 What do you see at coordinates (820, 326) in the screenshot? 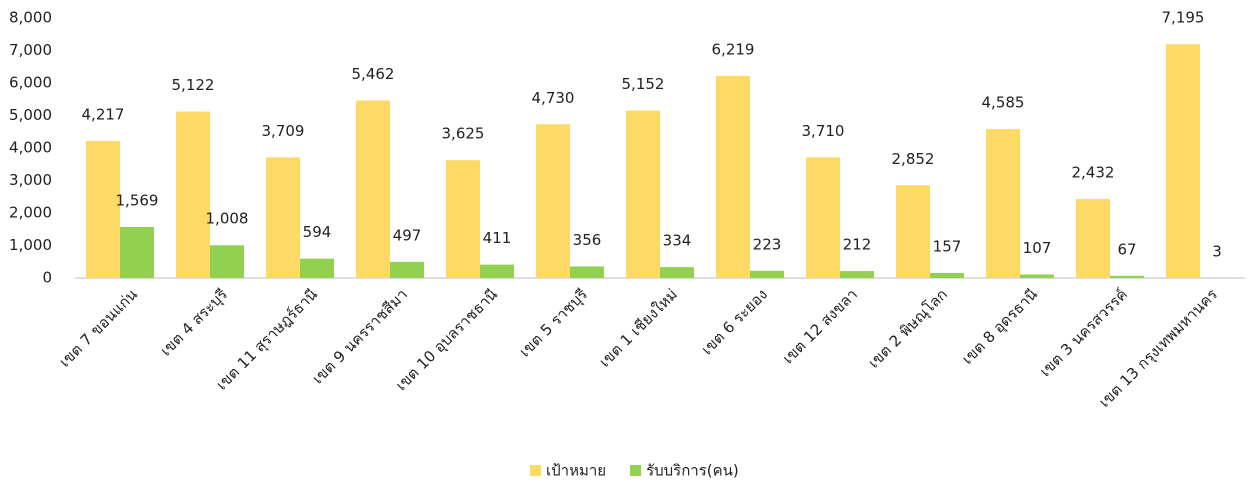
I see `x-tick-label: เขต 12 สงขลา` at bounding box center [820, 326].